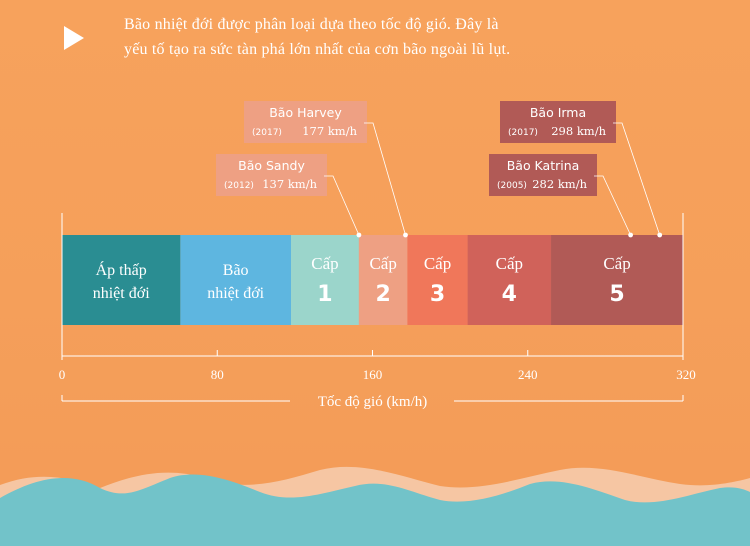 The width and height of the screenshot is (750, 546). What do you see at coordinates (616, 294) in the screenshot?
I see `segment-number-6: 5` at bounding box center [616, 294].